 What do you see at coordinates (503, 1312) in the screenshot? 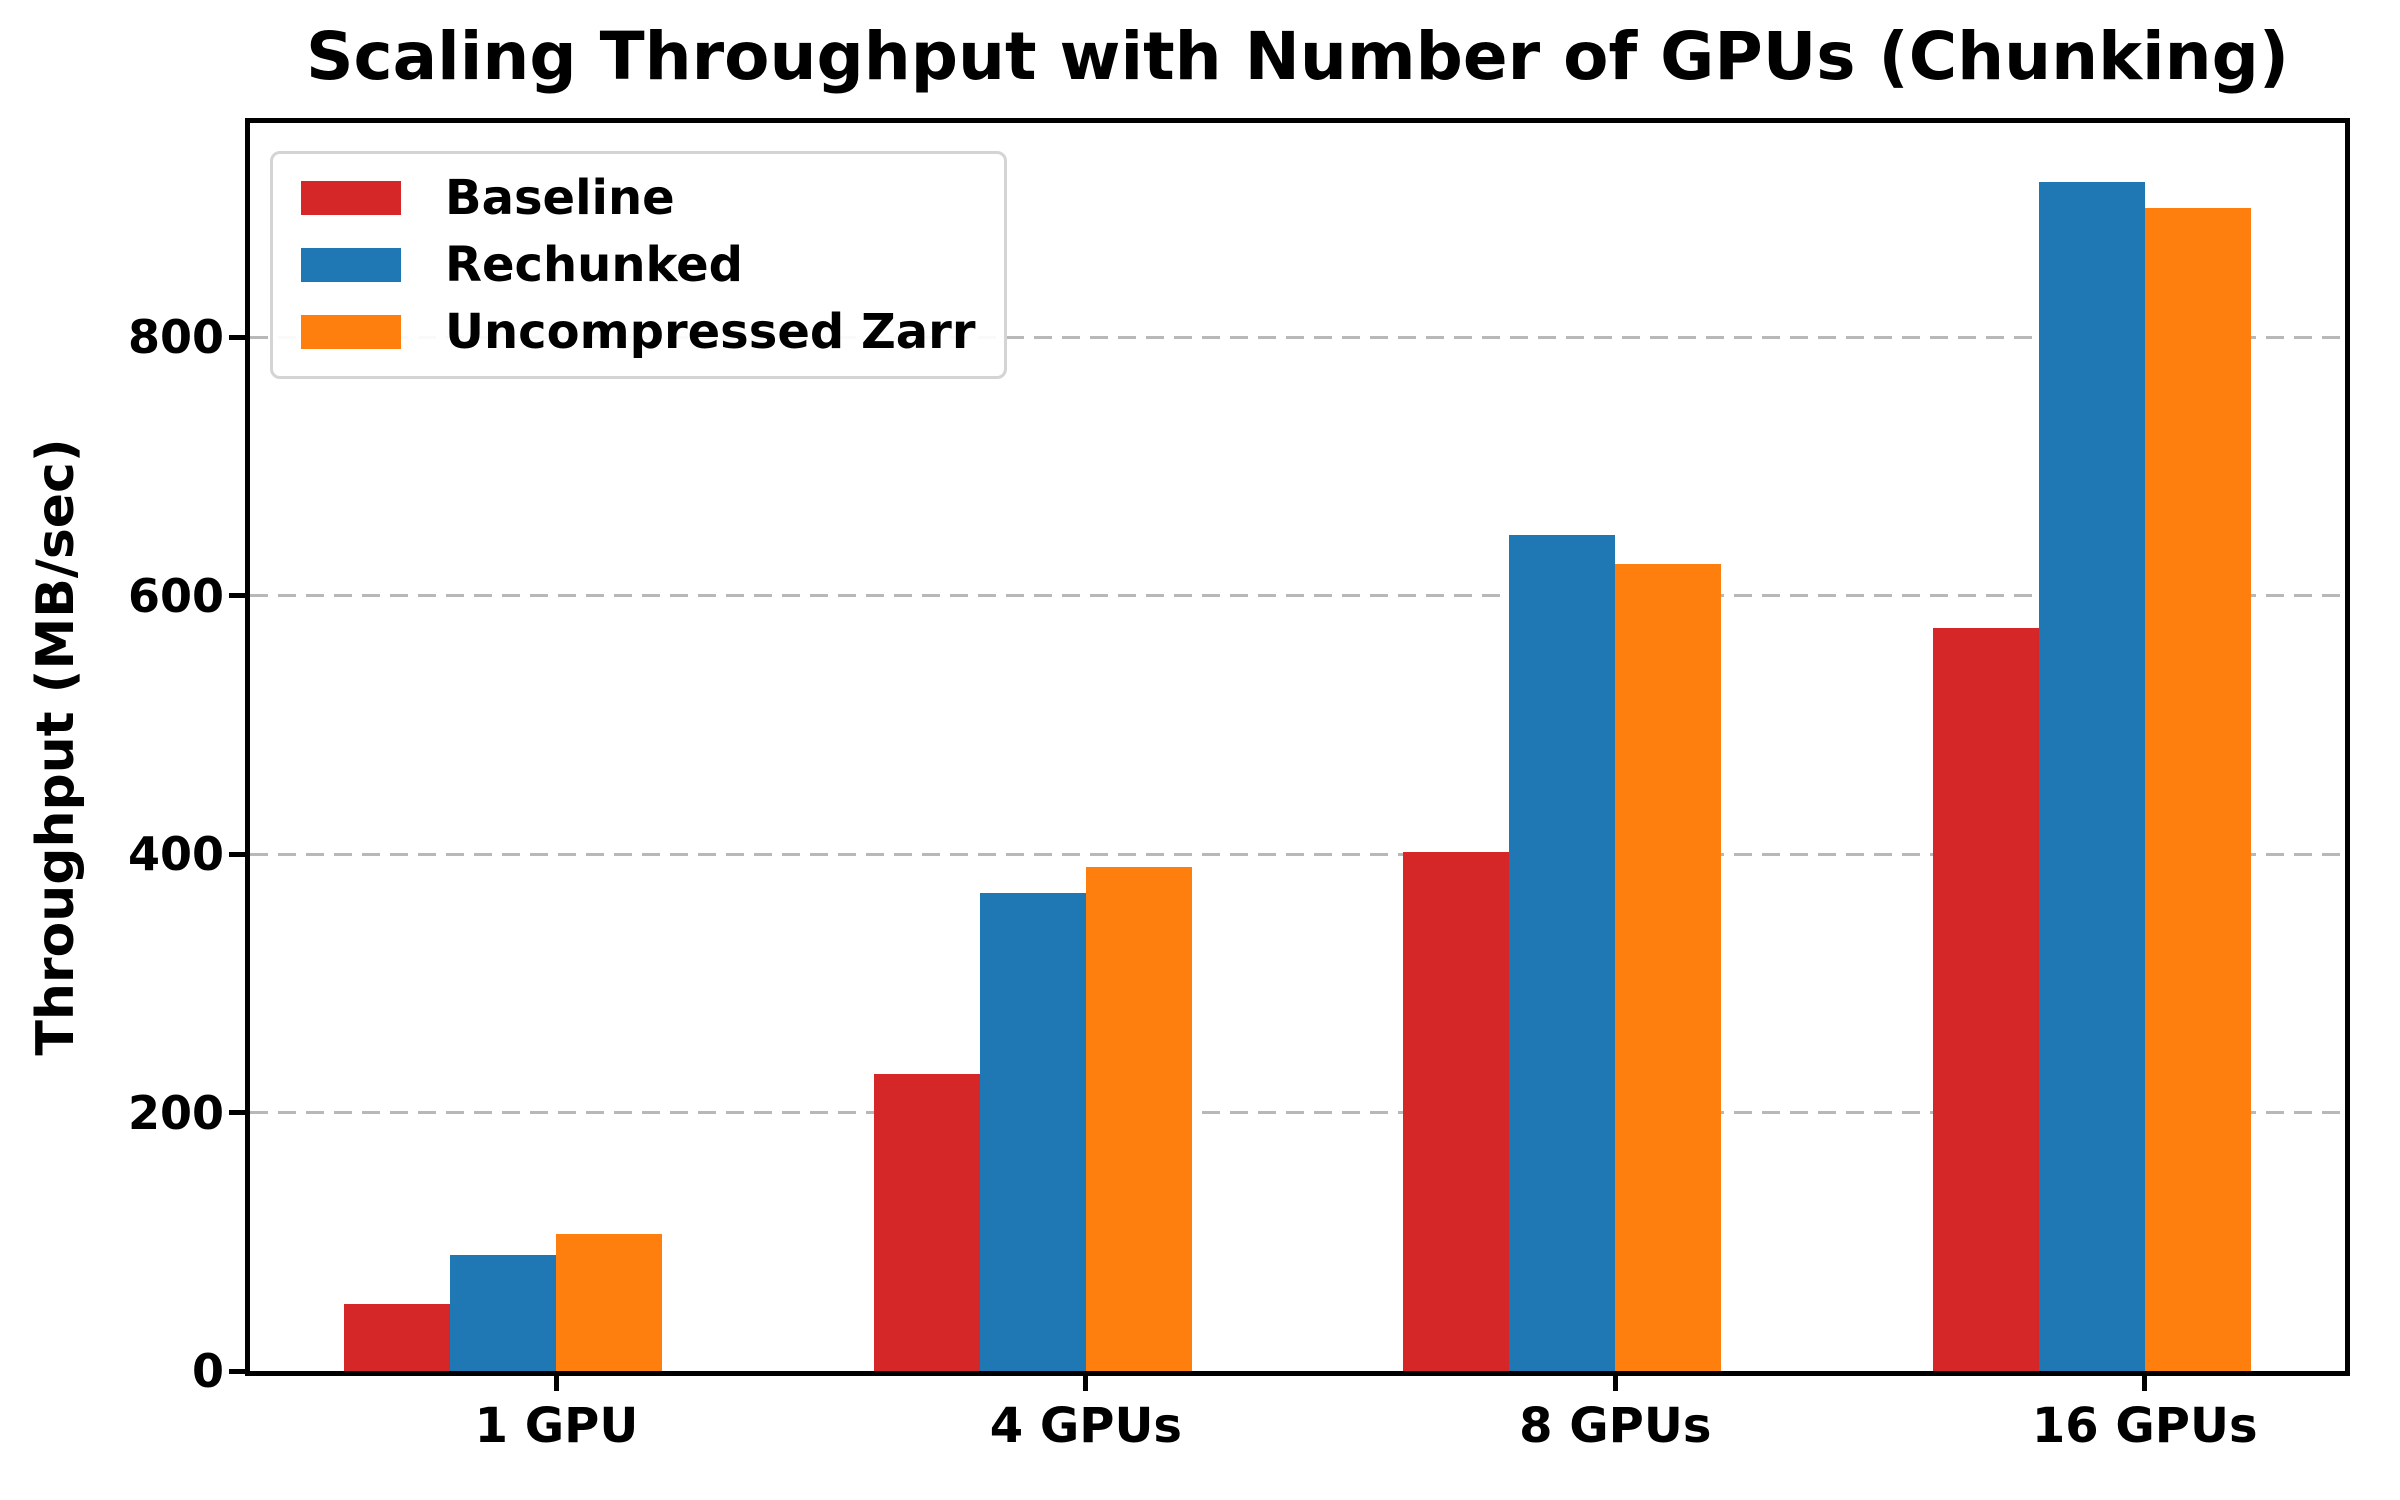
I see `bar-rechunked-1-gpu` at bounding box center [503, 1312].